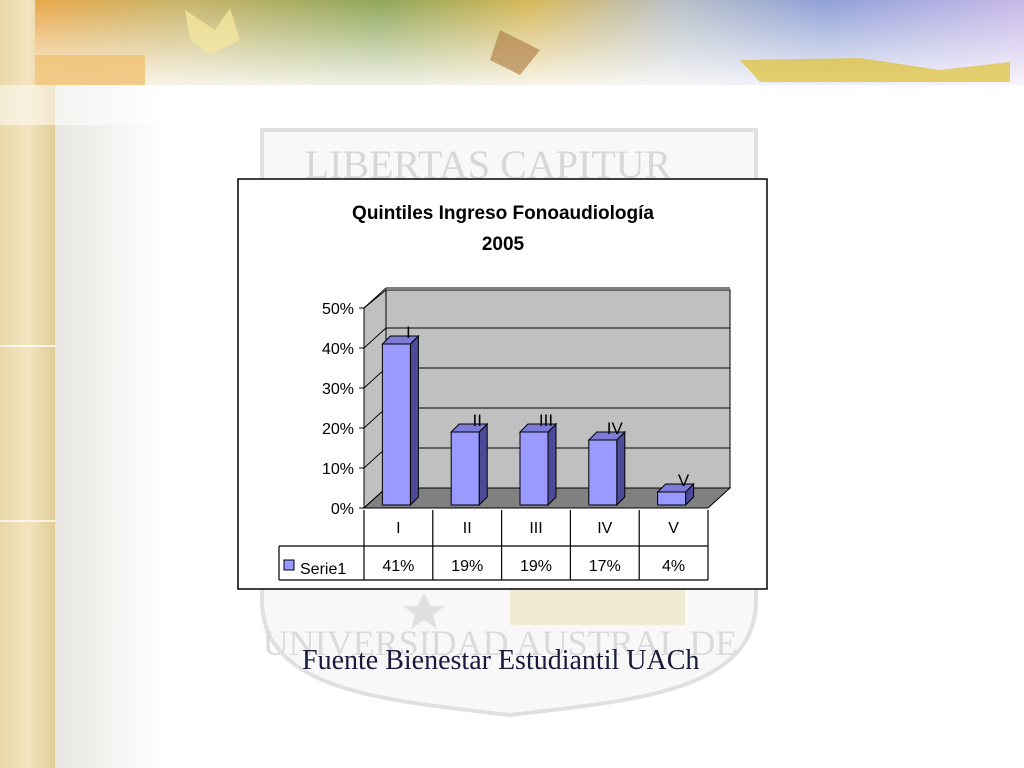 Image resolution: width=1024 pixels, height=768 pixels. I want to click on x-category-label: IV, so click(604, 528).